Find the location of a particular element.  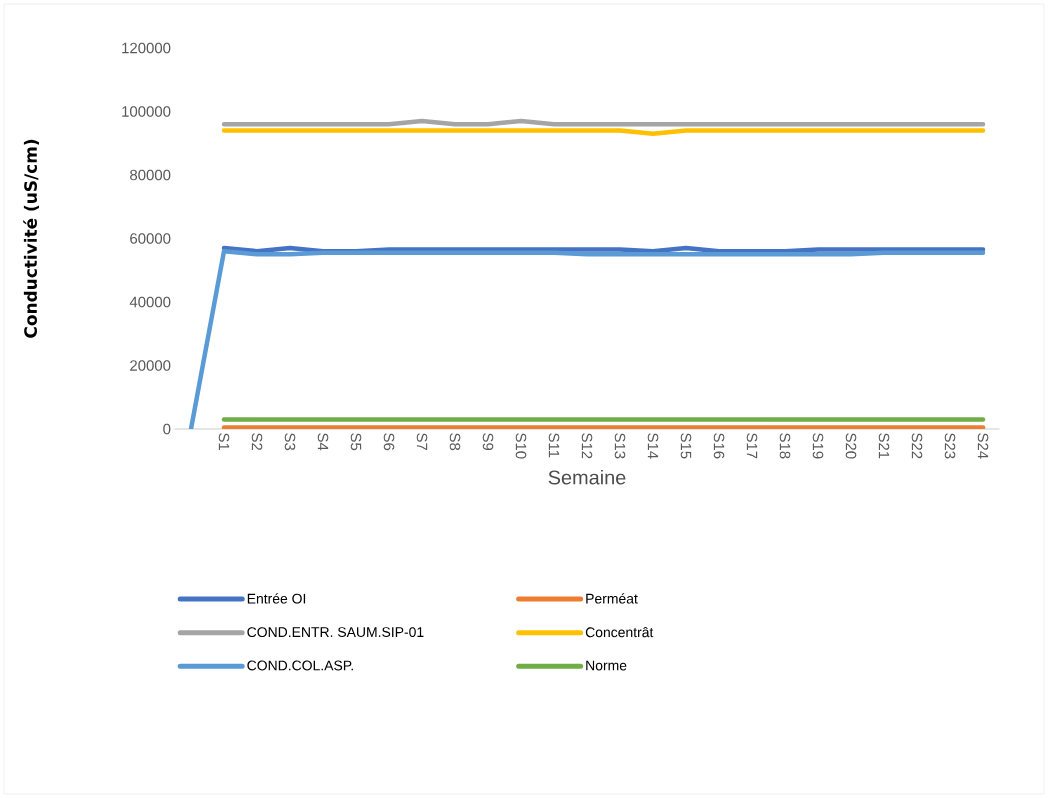

x-tick-label: S19 is located at coordinates (818, 446).